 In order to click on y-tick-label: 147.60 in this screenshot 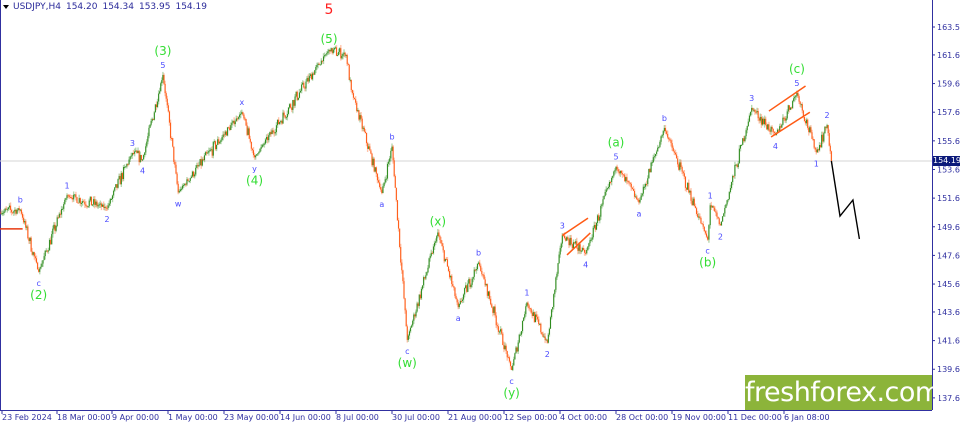, I will do `click(948, 255)`.